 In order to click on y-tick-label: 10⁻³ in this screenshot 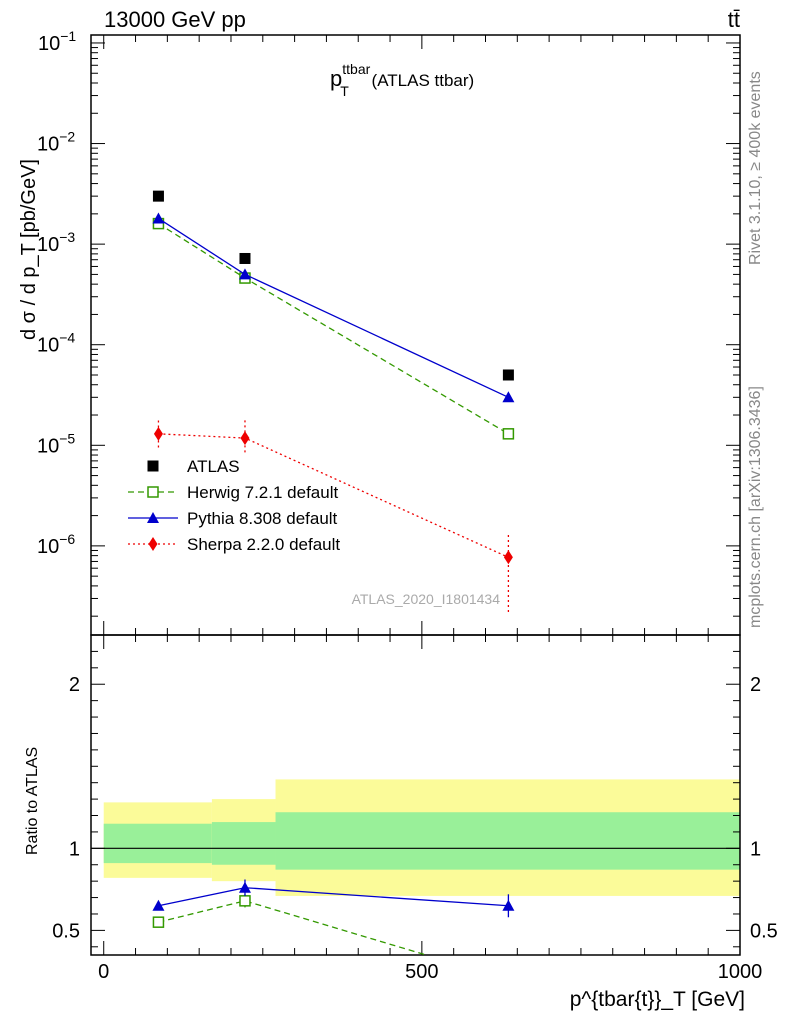, I will do `click(56, 242)`.